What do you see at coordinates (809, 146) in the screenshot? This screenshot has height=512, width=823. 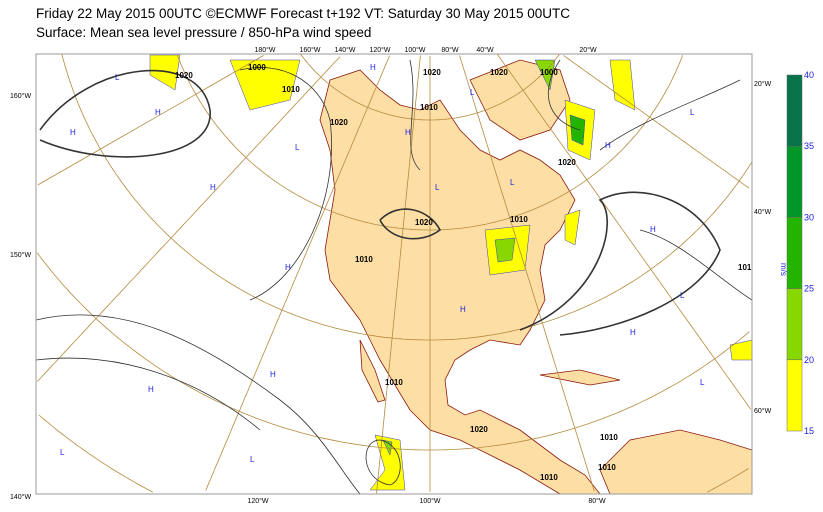 I see `legend-tick: 35` at bounding box center [809, 146].